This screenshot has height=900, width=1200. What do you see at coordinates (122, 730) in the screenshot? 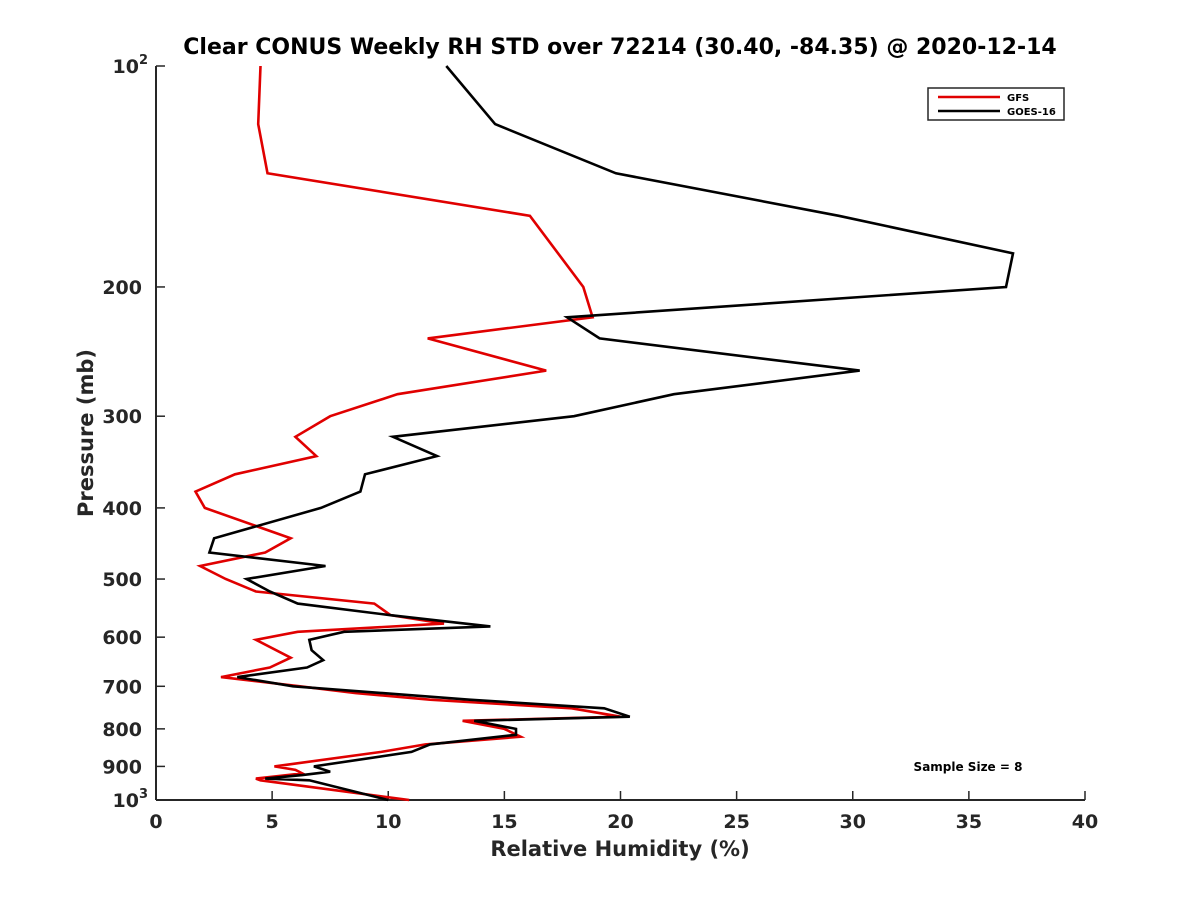
I see `y-tick-label: 800` at bounding box center [122, 730].